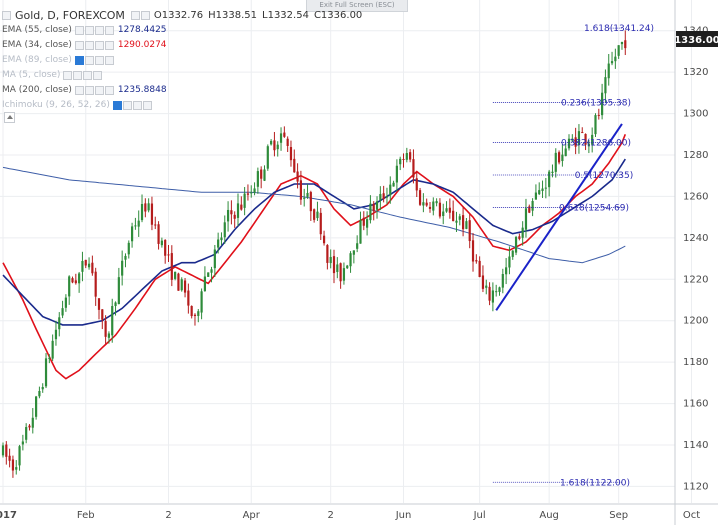 The image size is (718, 525). Describe the element at coordinates (697, 39) in the screenshot. I see `last-price-badge` at that location.